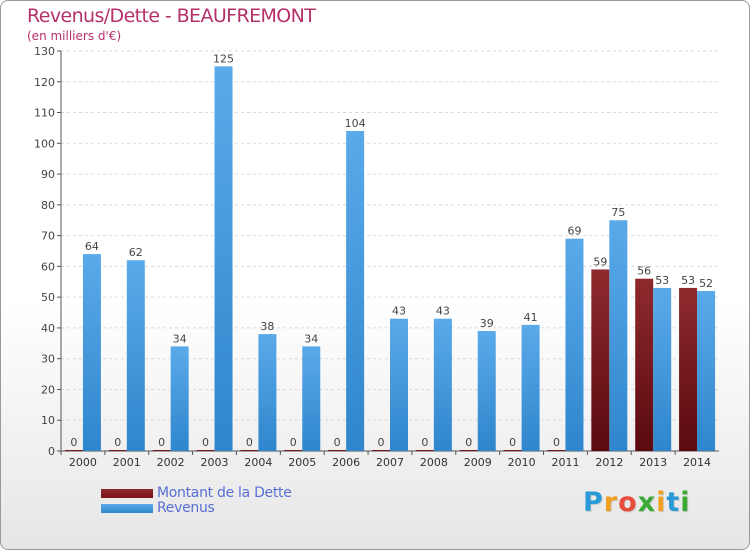 This screenshot has height=550, width=750. What do you see at coordinates (593, 502) in the screenshot?
I see `logo-letter: P` at bounding box center [593, 502].